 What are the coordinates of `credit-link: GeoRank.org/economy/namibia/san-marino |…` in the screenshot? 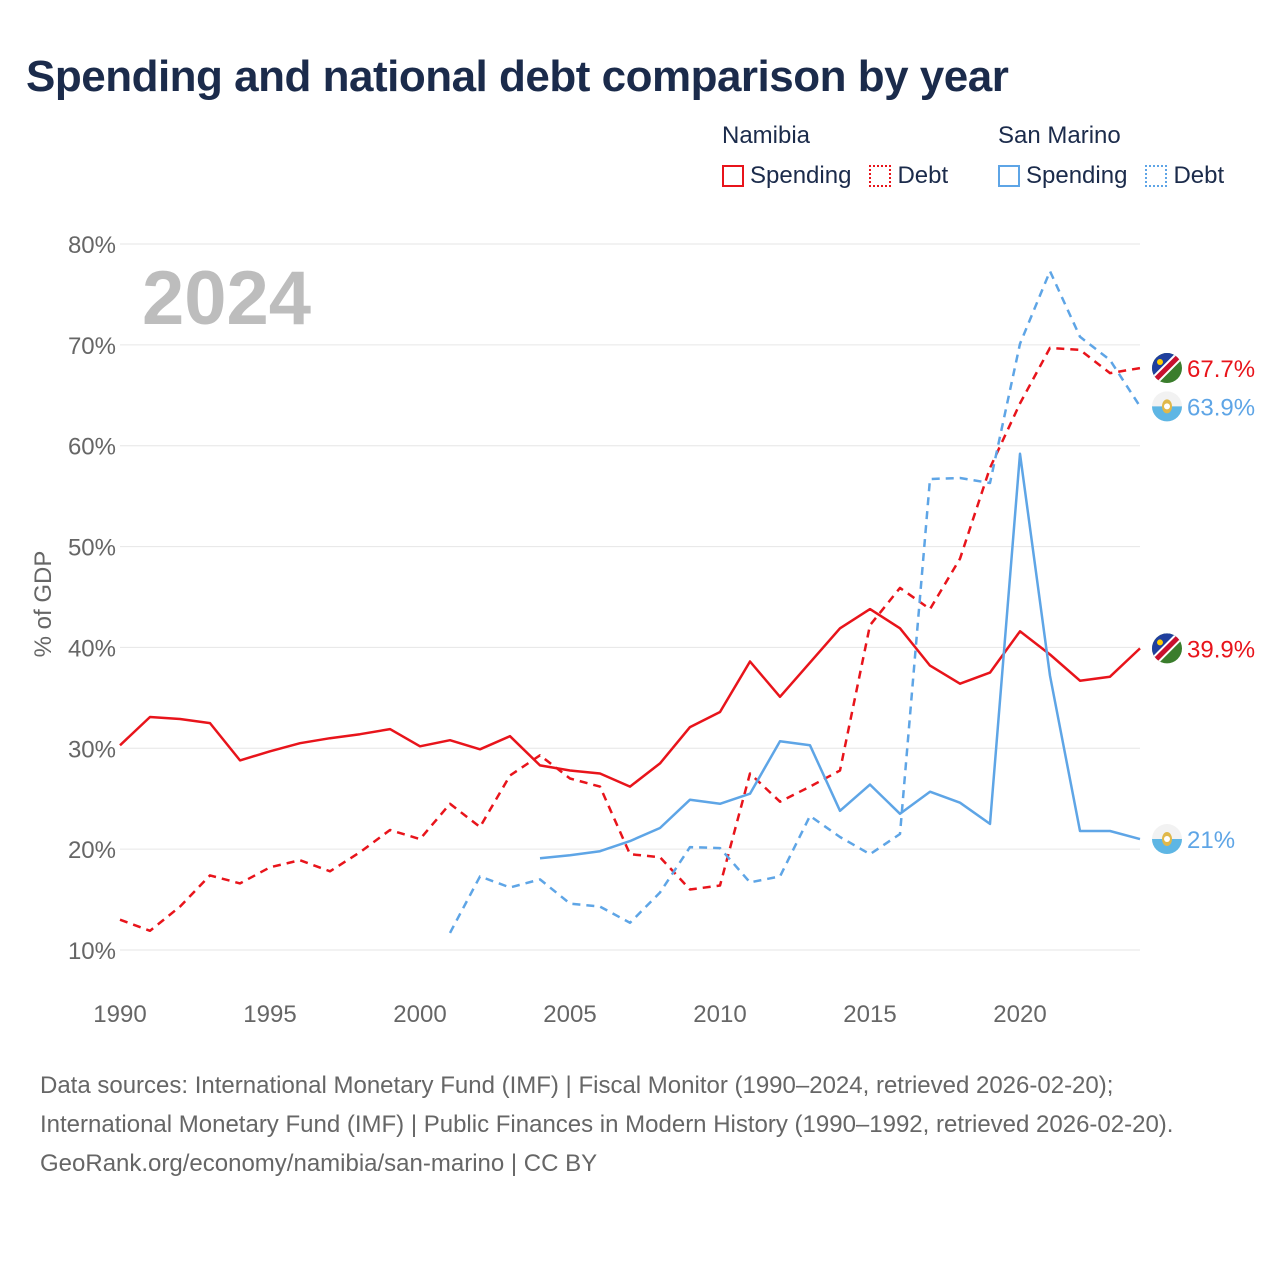 It's located at (319, 1163).